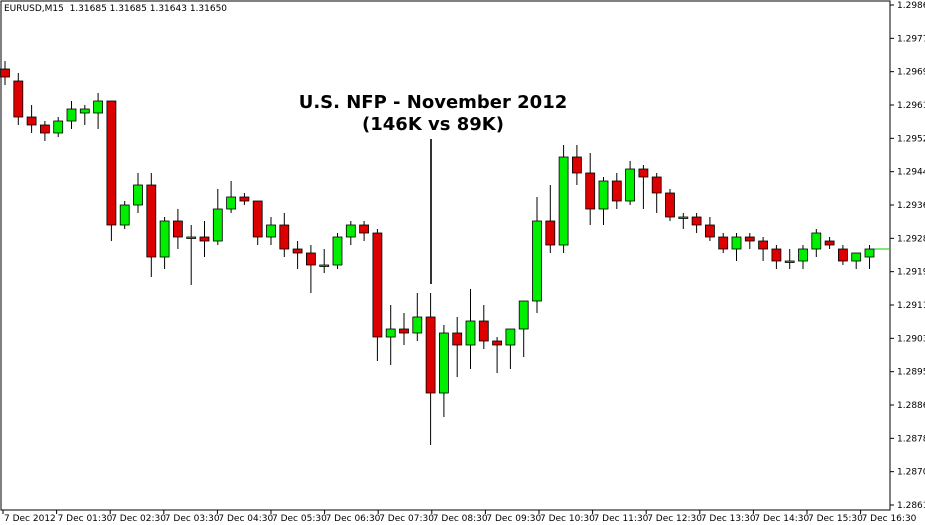  Describe the element at coordinates (299, 519) in the screenshot. I see `x-tick-label: 7 Dec 05:30` at that location.